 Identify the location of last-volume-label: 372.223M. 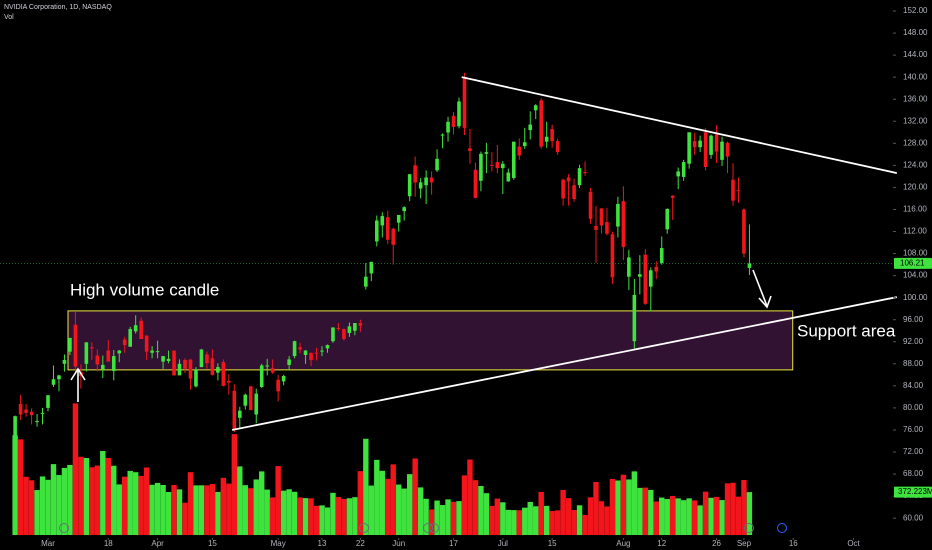
(915, 491).